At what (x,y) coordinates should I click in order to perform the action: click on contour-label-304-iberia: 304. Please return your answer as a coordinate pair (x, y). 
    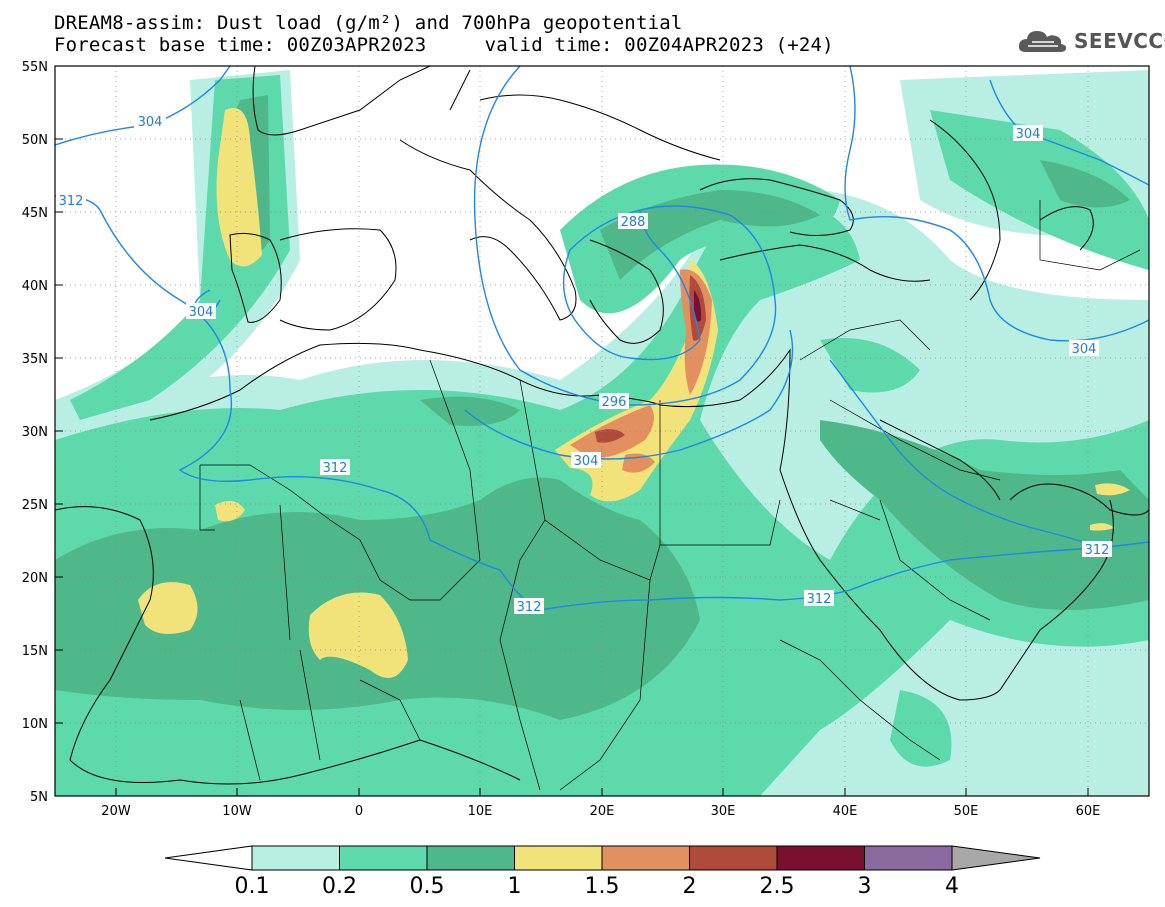
    Looking at the image, I should click on (201, 311).